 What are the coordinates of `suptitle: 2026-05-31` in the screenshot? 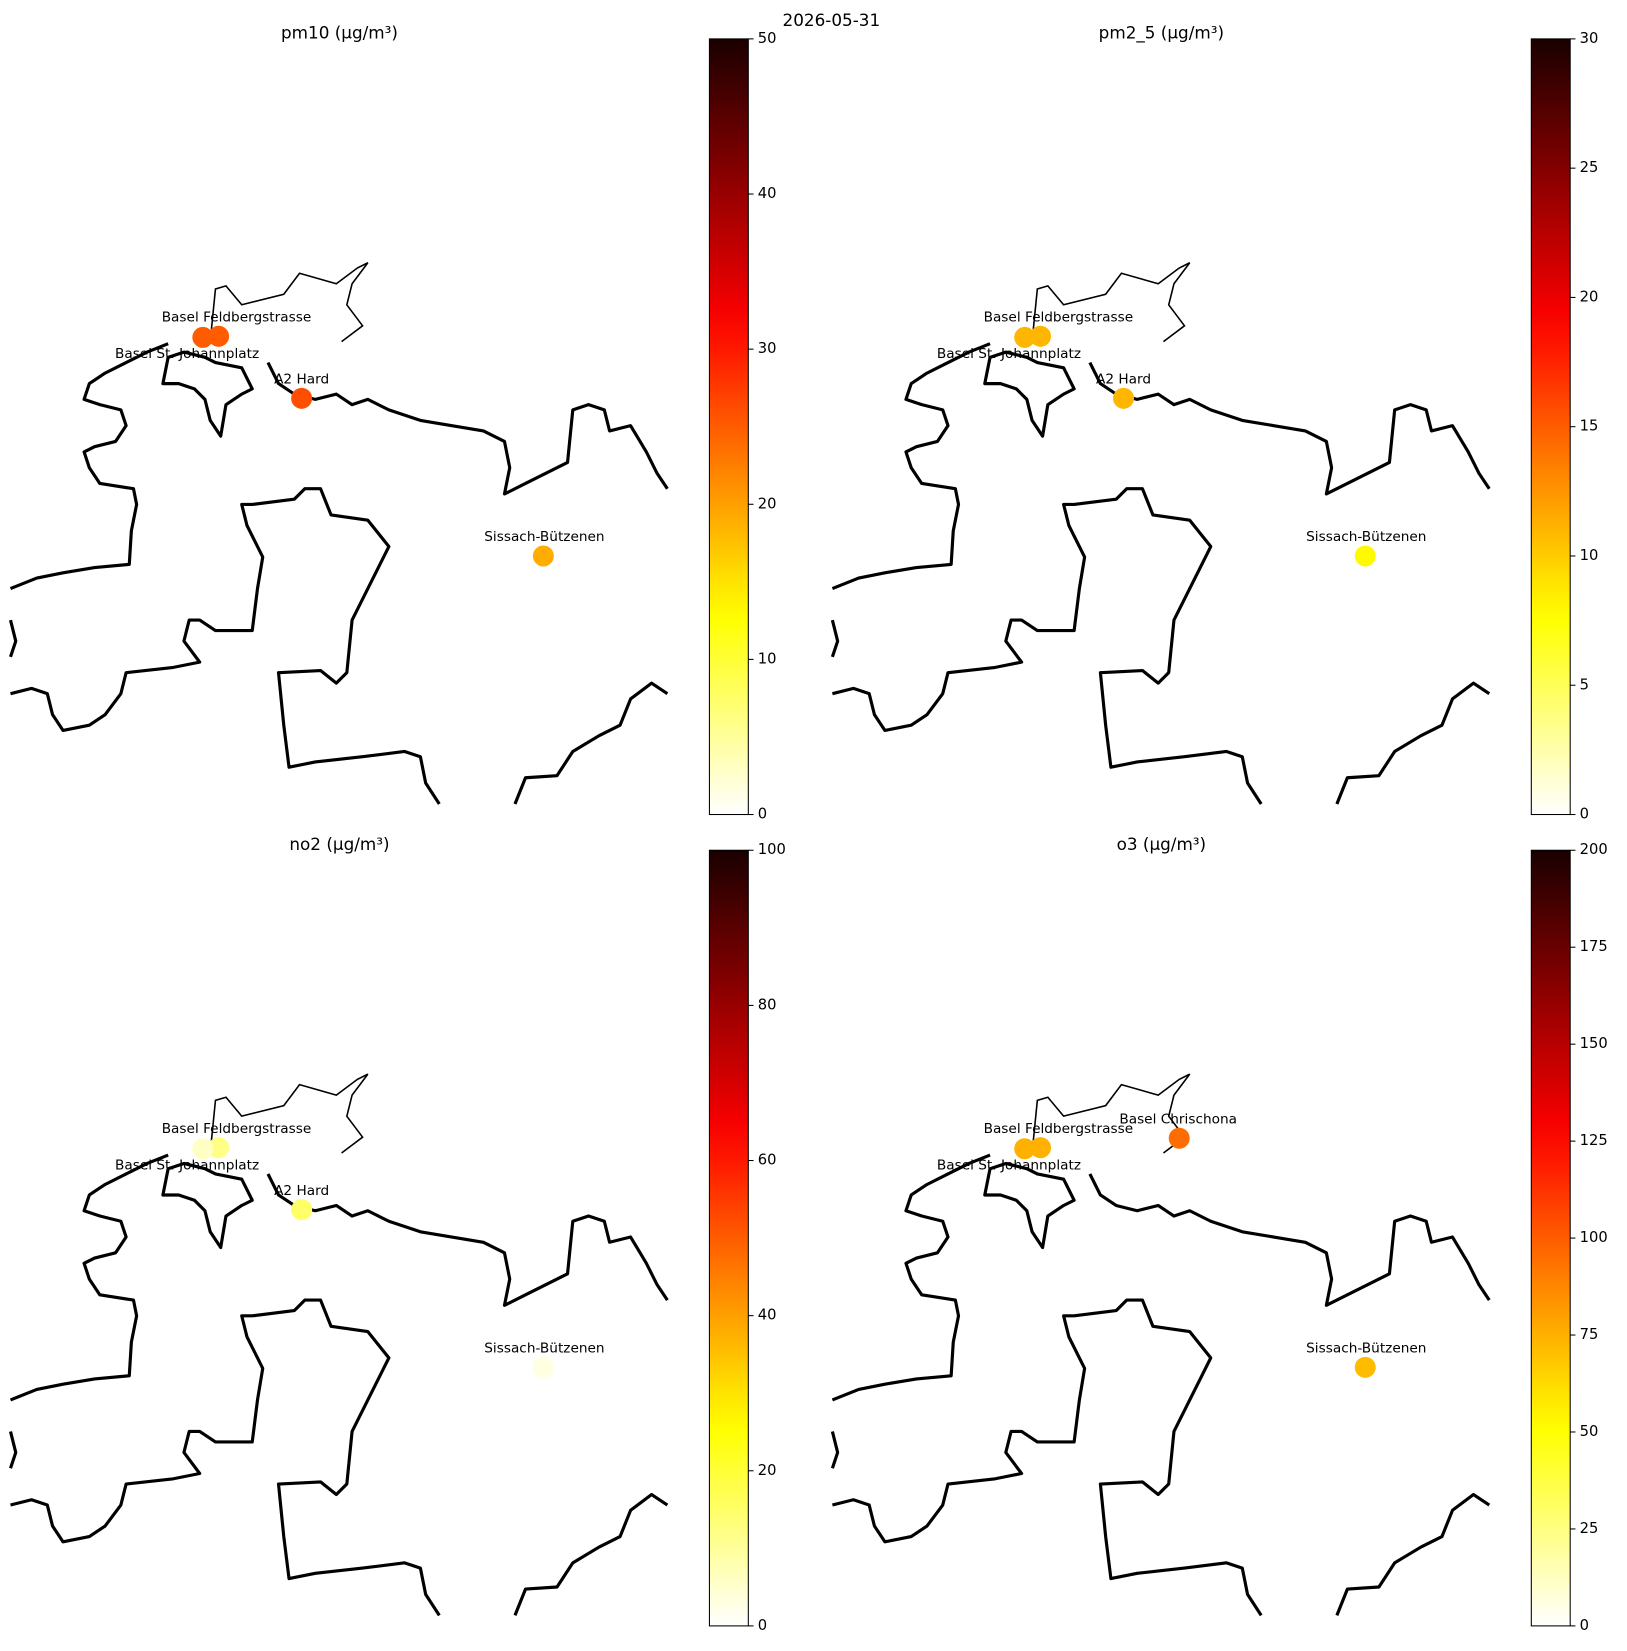 It's located at (832, 20).